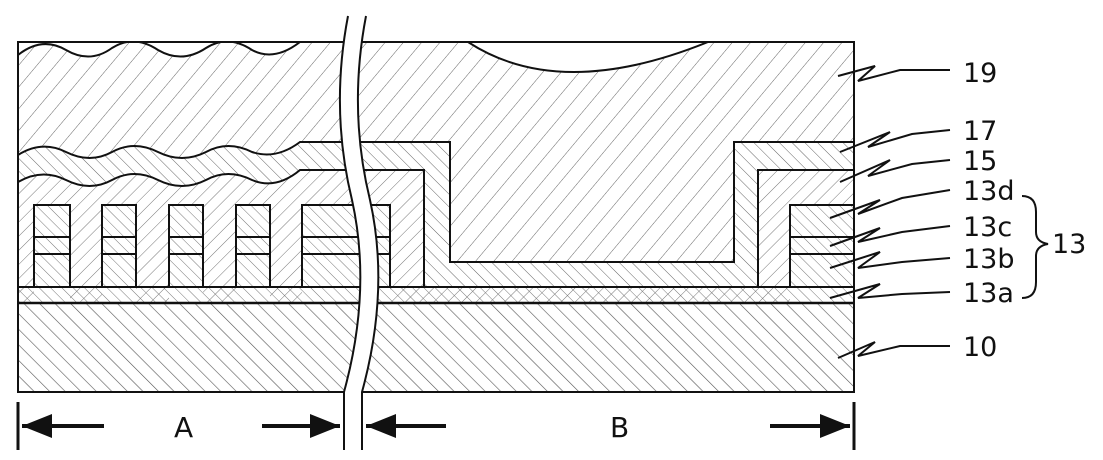 The height and width of the screenshot is (460, 1103). What do you see at coordinates (436, 295) in the screenshot?
I see `layer-13a-strip` at bounding box center [436, 295].